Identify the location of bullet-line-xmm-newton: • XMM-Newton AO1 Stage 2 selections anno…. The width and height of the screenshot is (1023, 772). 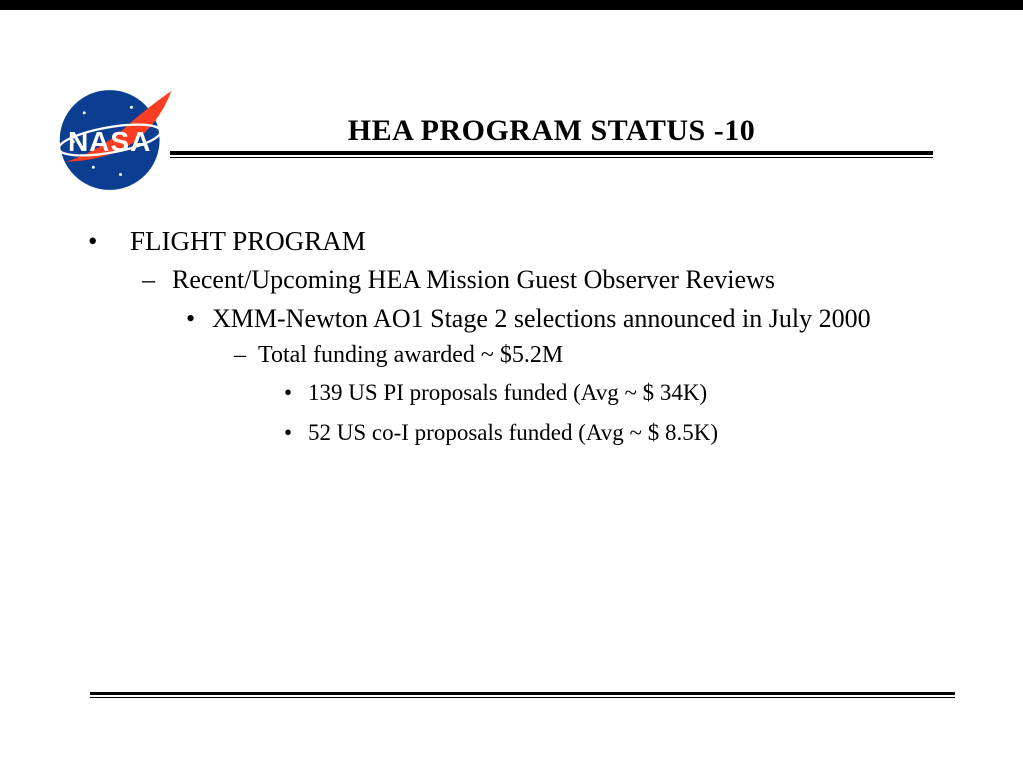
(500, 319).